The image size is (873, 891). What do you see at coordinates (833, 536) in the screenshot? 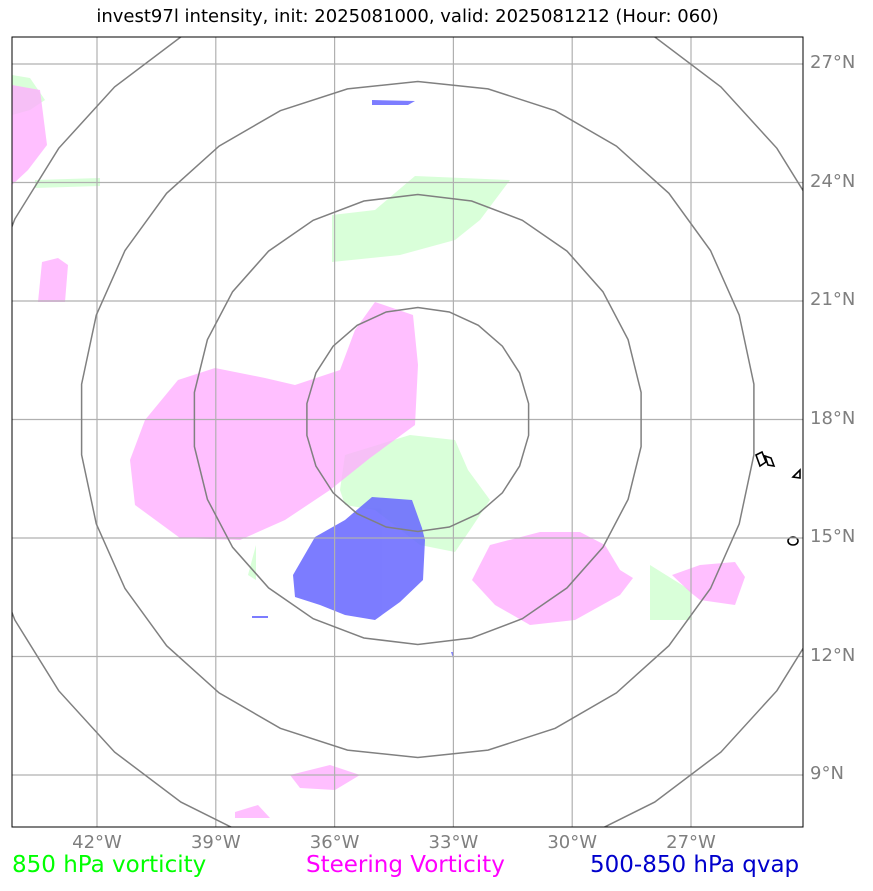
I see `latitude-label: 15°N` at bounding box center [833, 536].